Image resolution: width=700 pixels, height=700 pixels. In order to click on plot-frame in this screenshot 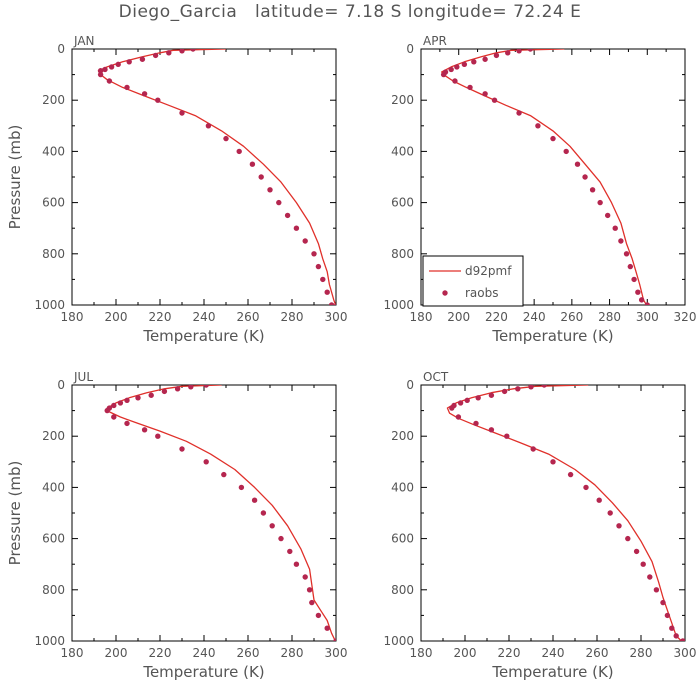, I will do `click(204, 177)`.